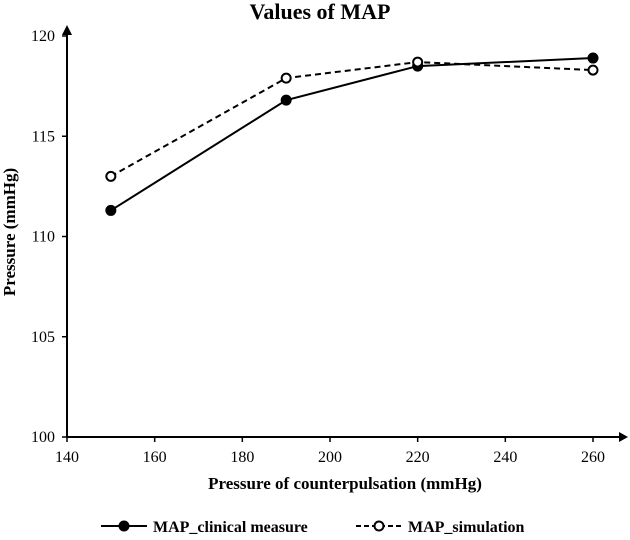  What do you see at coordinates (67, 457) in the screenshot?
I see `x-tick-label: 140` at bounding box center [67, 457].